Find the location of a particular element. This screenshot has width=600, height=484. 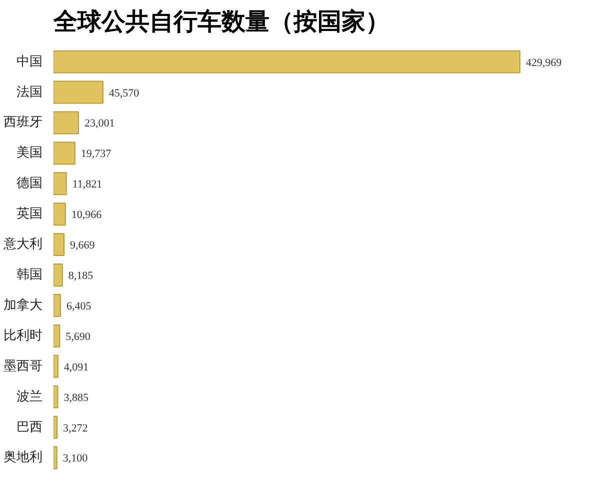

y-tick-label: 巴西 is located at coordinates (29, 427).